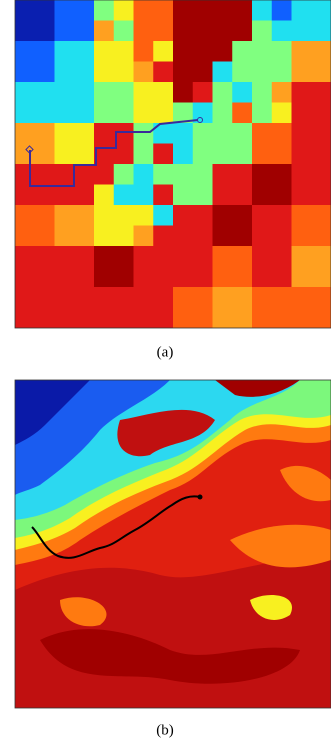 The width and height of the screenshot is (331, 743). I want to click on path-b, so click(116, 527).